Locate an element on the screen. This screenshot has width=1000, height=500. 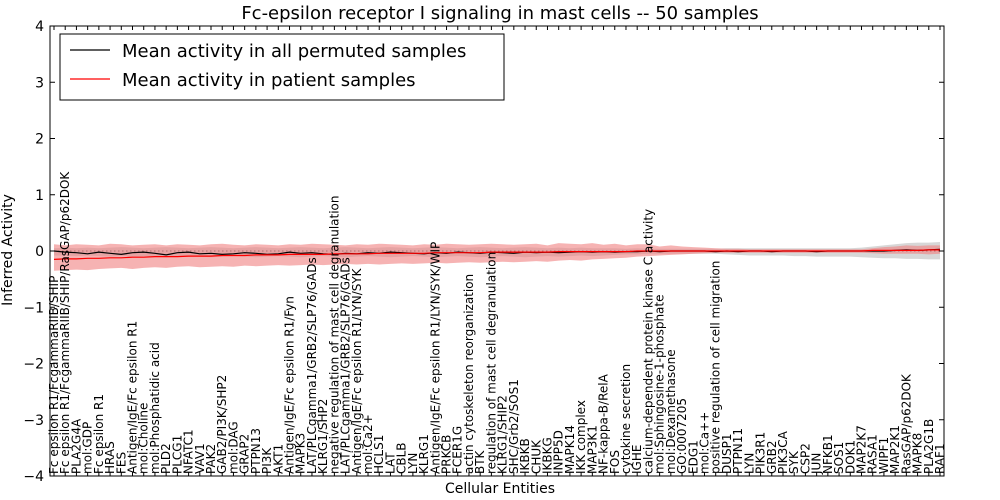
x-tick-label: DUSP1 is located at coordinates (727, 453).